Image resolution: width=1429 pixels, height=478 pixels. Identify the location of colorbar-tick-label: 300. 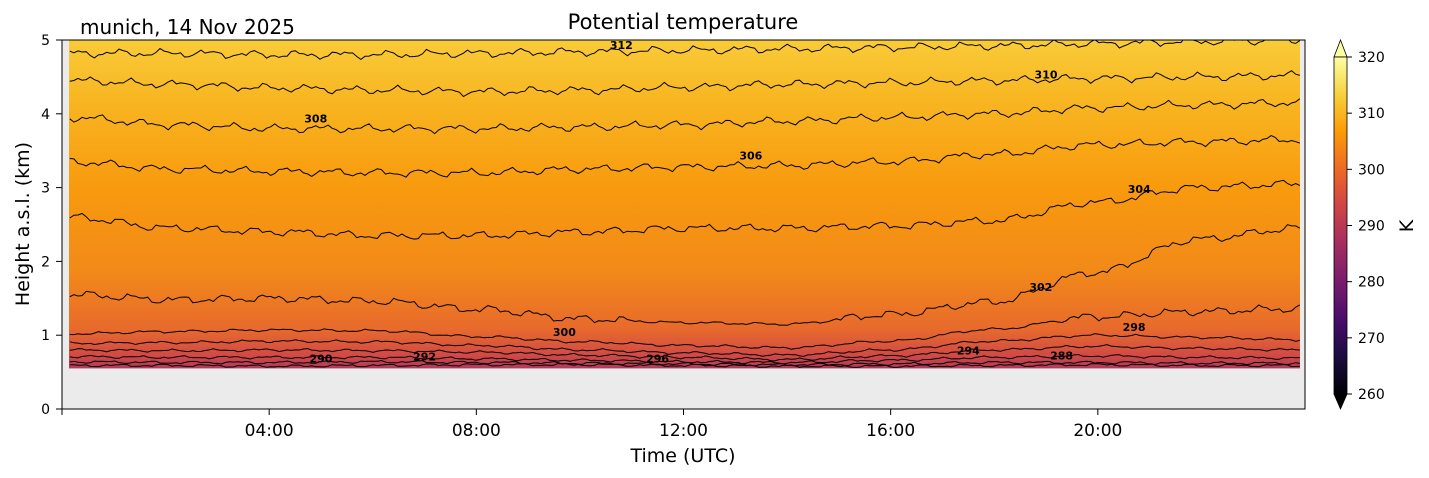
(1371, 170).